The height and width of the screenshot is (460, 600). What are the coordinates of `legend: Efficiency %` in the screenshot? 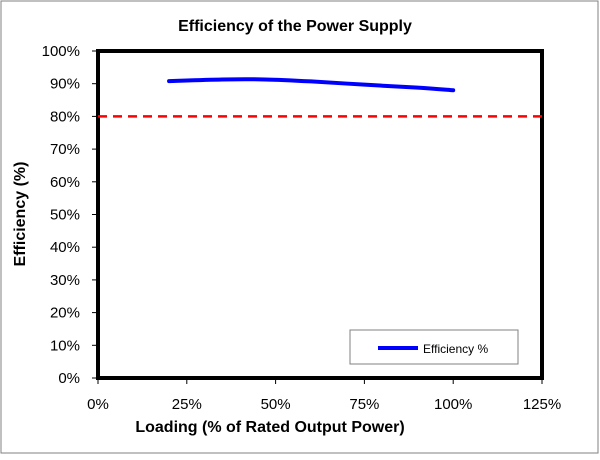 It's located at (434, 347).